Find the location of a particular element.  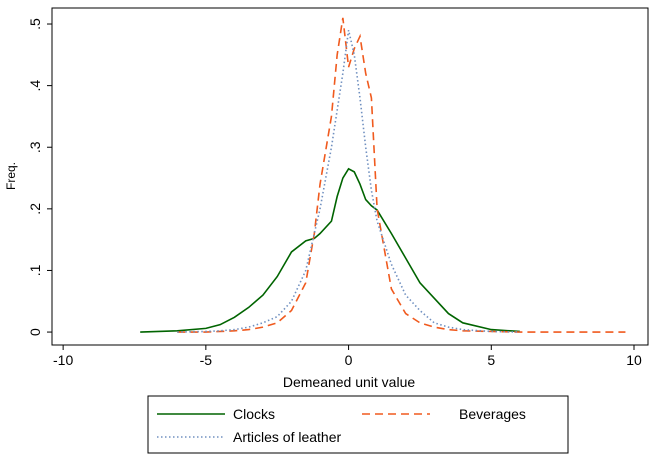

x-tick-label: 10 is located at coordinates (634, 360).